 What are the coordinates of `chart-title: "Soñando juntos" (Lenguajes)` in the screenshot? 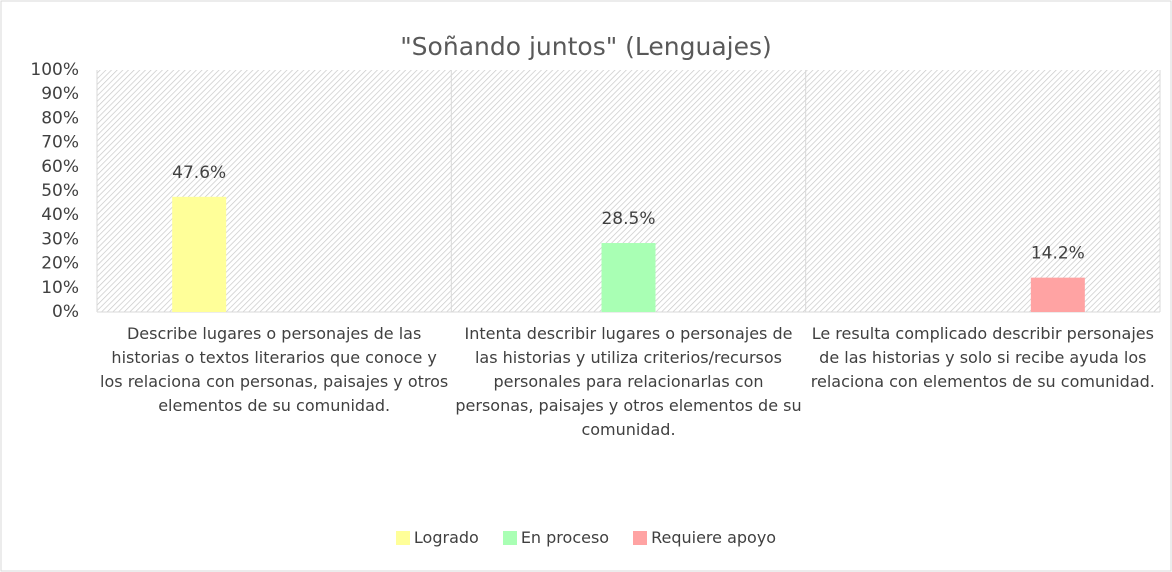 It's located at (586, 46).